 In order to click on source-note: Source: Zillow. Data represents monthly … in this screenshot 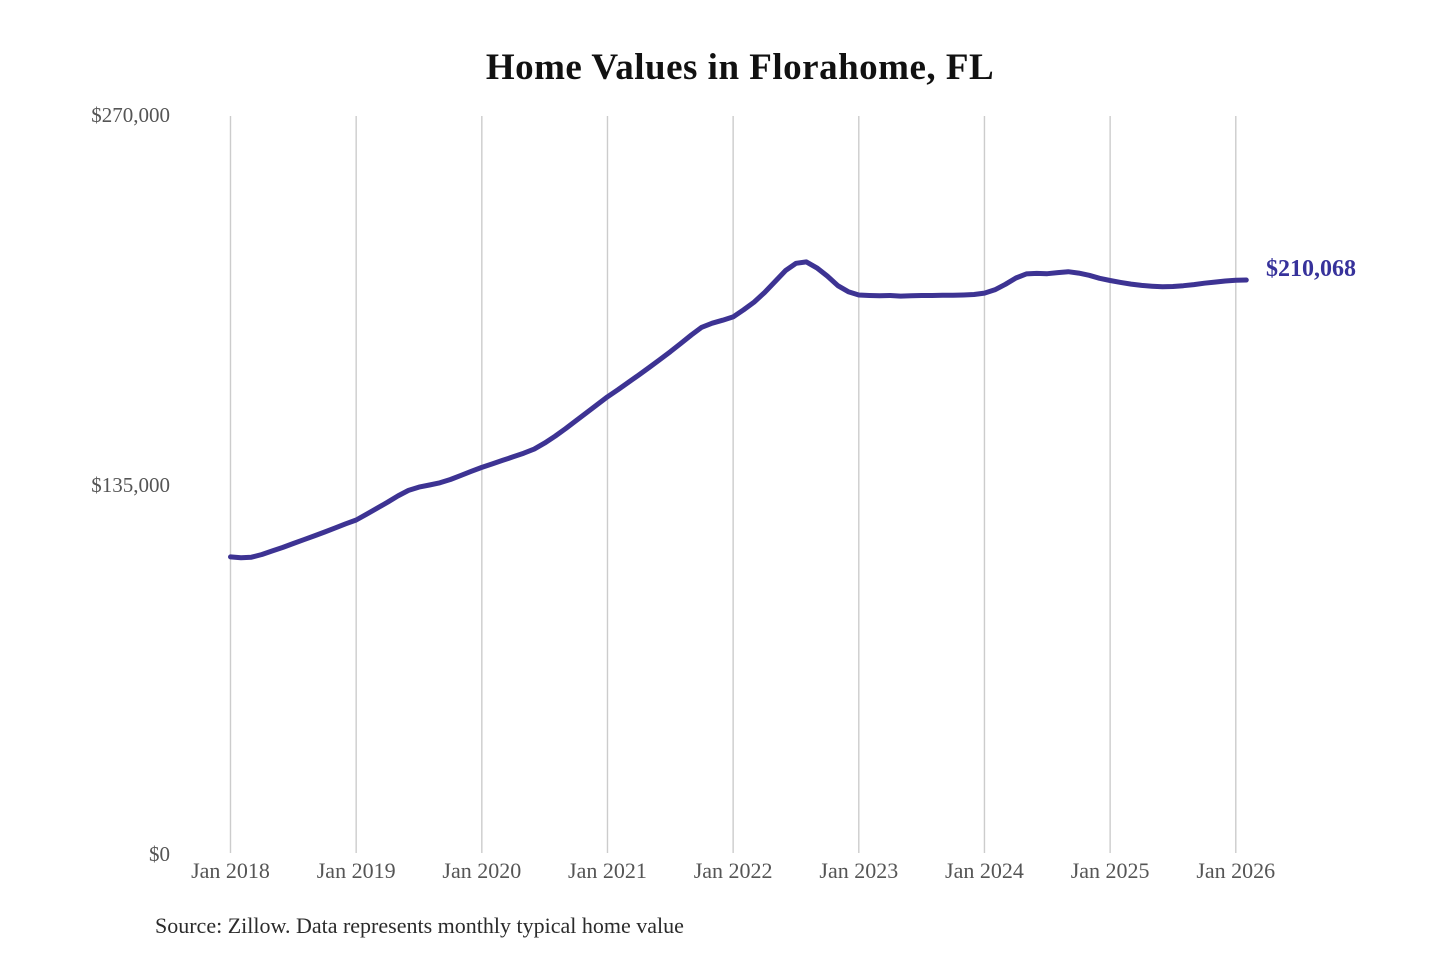, I will do `click(419, 925)`.